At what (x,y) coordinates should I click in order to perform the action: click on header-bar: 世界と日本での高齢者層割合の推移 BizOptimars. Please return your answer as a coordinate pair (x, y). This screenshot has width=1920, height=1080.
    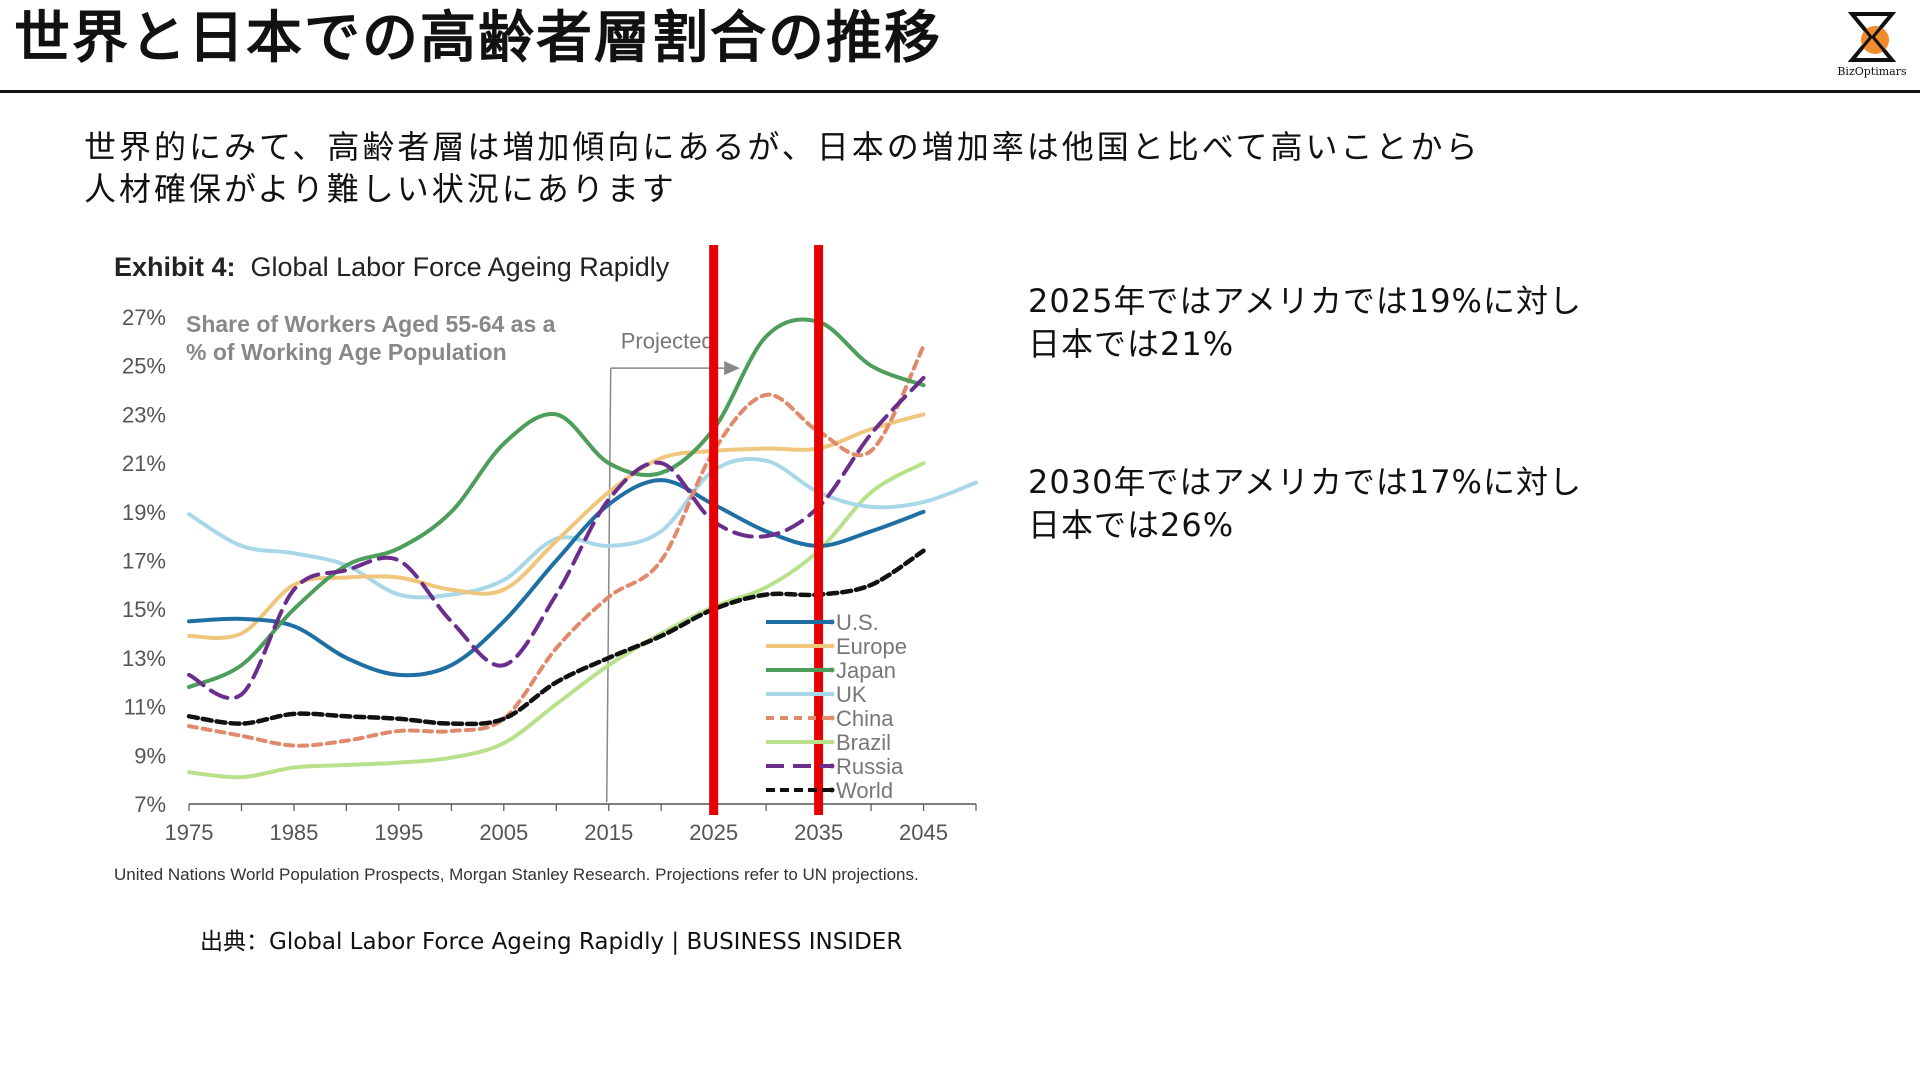
    Looking at the image, I should click on (960, 46).